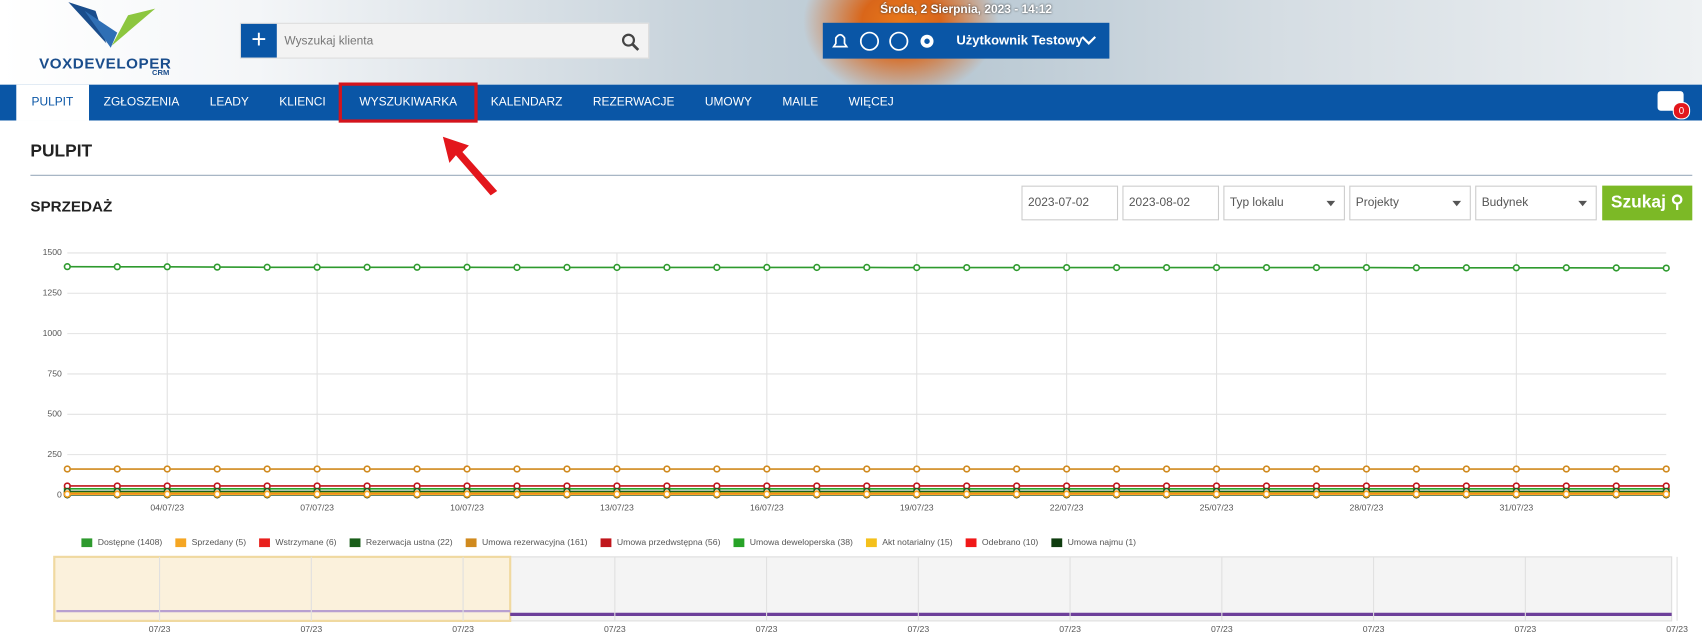 The height and width of the screenshot is (635, 1702). I want to click on logo-sub: CRM, so click(160, 73).